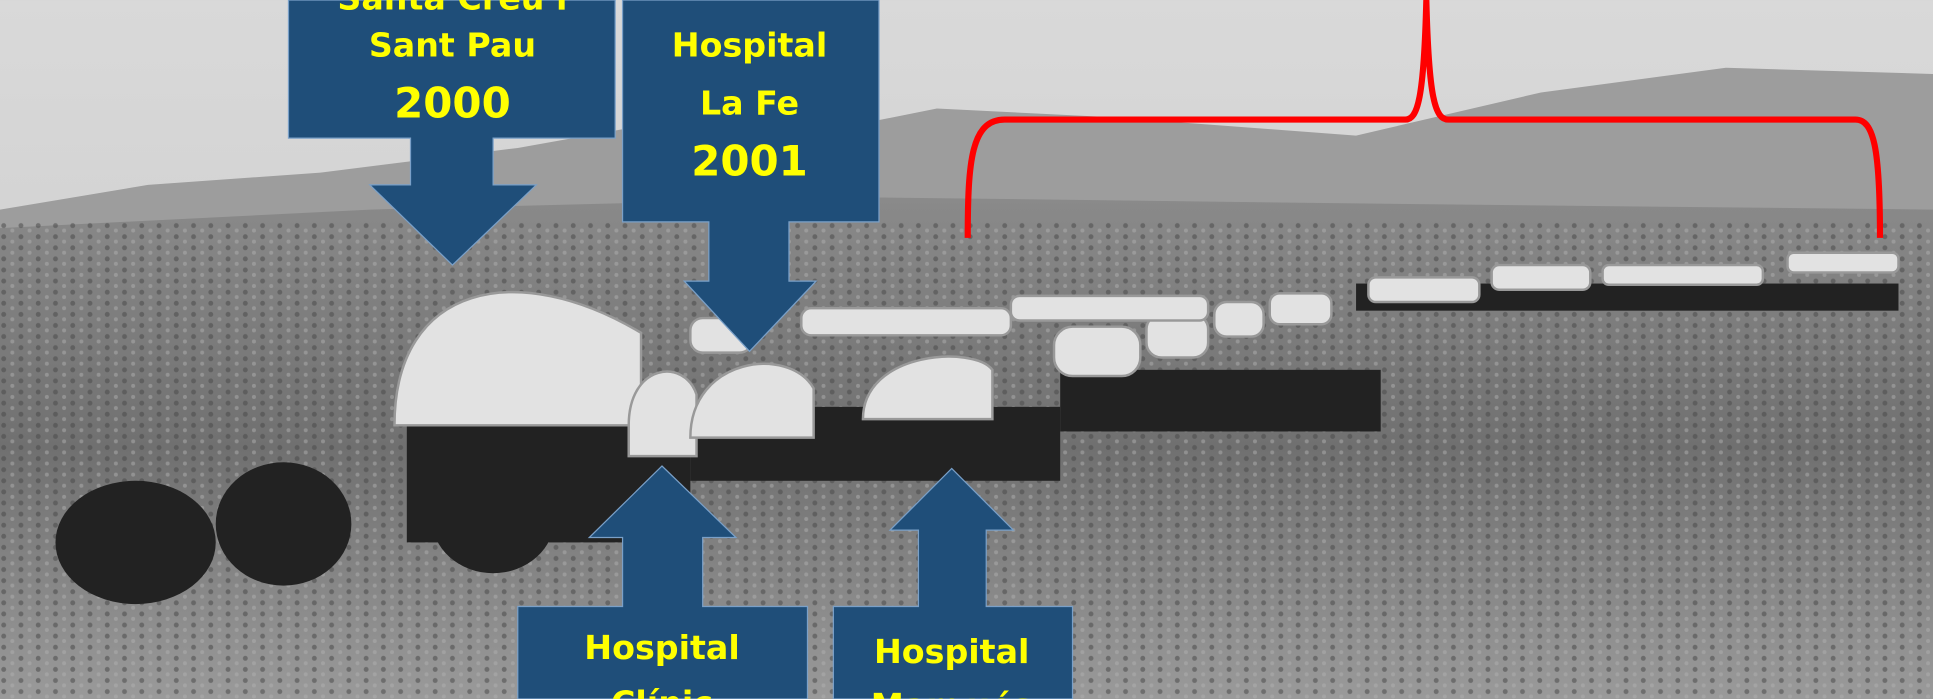 This screenshot has width=1933, height=699. I want to click on callout-line: Marqués, so click(952, 692).